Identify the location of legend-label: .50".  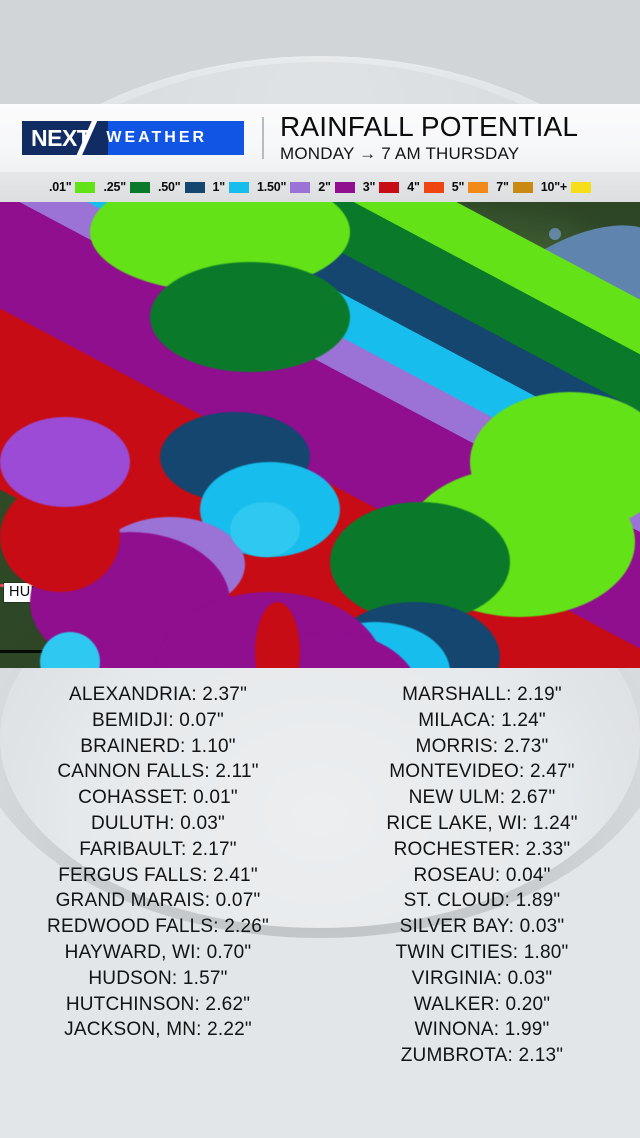
(169, 187).